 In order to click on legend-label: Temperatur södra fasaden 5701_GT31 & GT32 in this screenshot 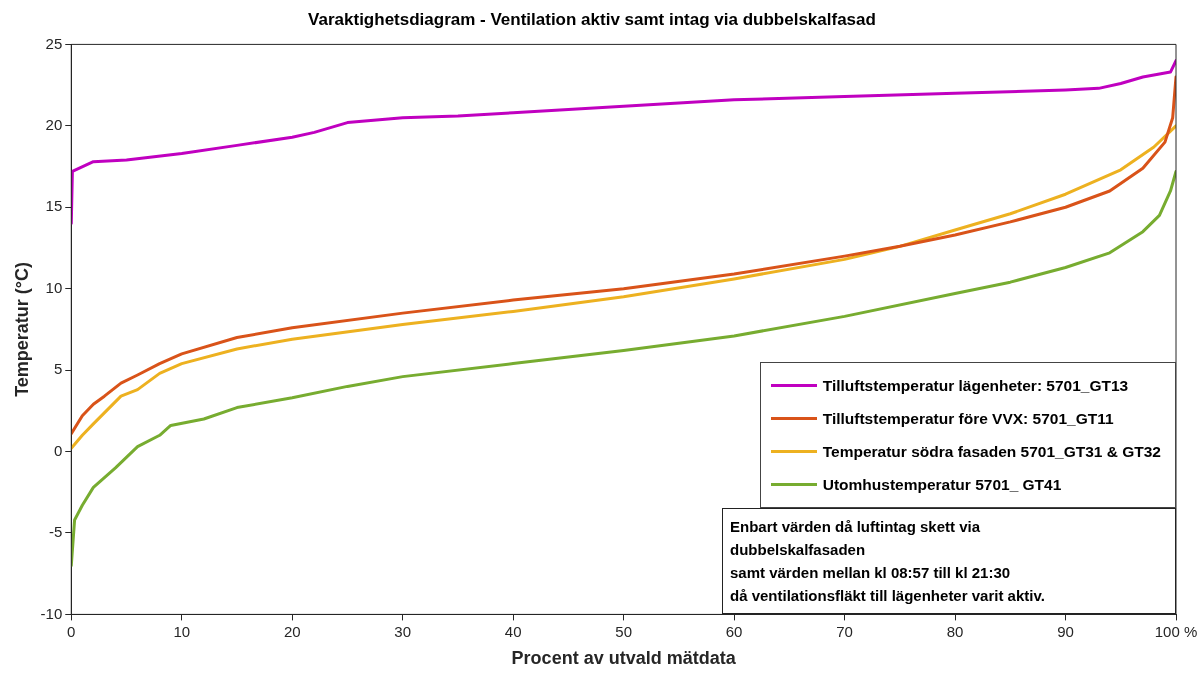, I will do `click(991, 451)`.